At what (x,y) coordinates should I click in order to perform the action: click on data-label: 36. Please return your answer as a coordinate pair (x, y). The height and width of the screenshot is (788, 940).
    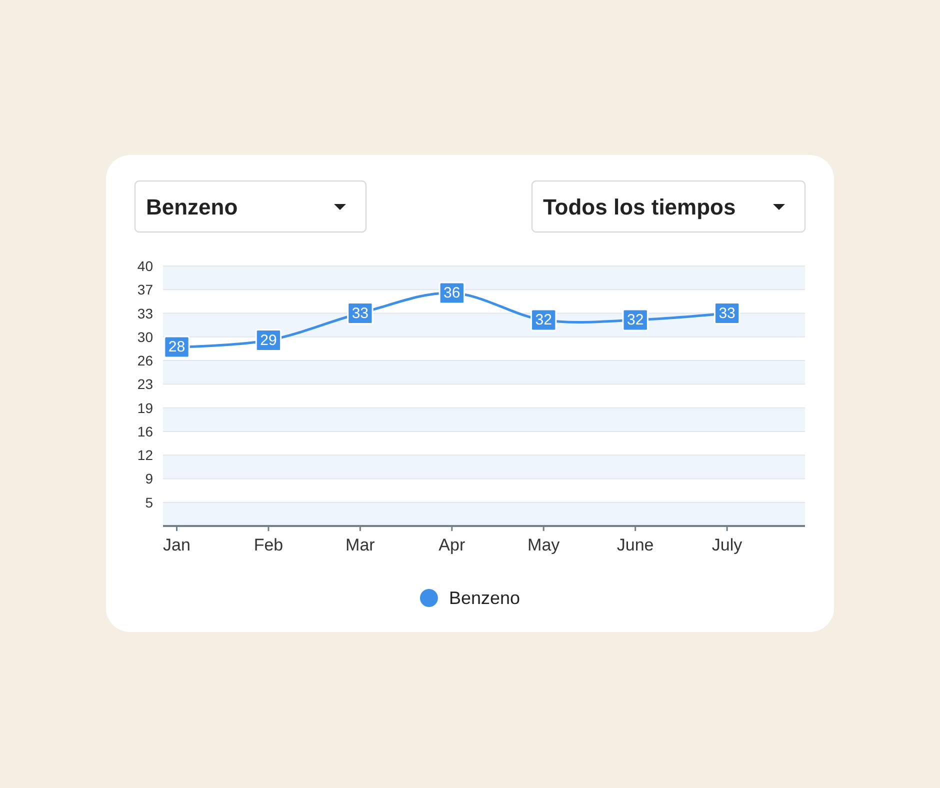
    Looking at the image, I should click on (452, 293).